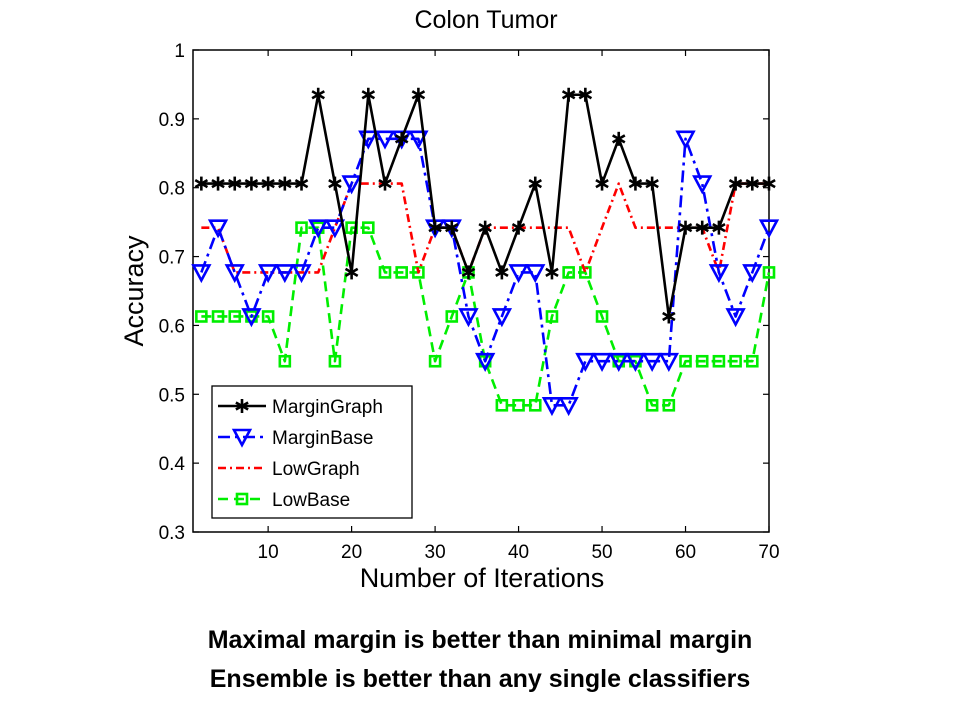 The image size is (960, 720). What do you see at coordinates (601, 552) in the screenshot?
I see `x-tick-label: 50` at bounding box center [601, 552].